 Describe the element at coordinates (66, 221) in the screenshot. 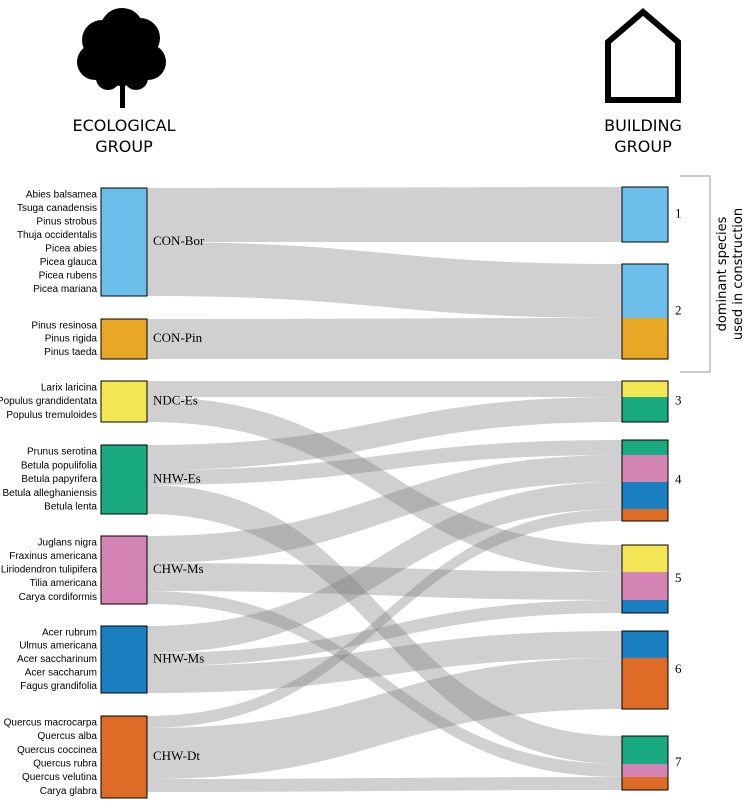

I see `species-label: Pinus strobus` at that location.